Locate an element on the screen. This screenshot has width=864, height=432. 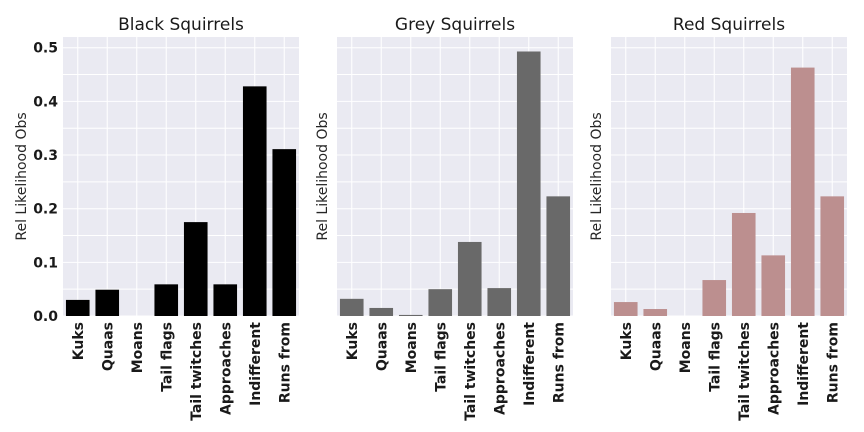
chart-title: Black Squirrels is located at coordinates (181, 25).